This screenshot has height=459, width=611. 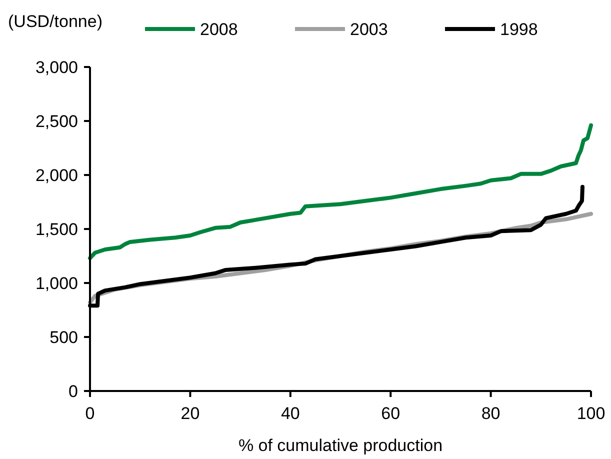 What do you see at coordinates (591, 413) in the screenshot?
I see `x-tick-label: 100` at bounding box center [591, 413].